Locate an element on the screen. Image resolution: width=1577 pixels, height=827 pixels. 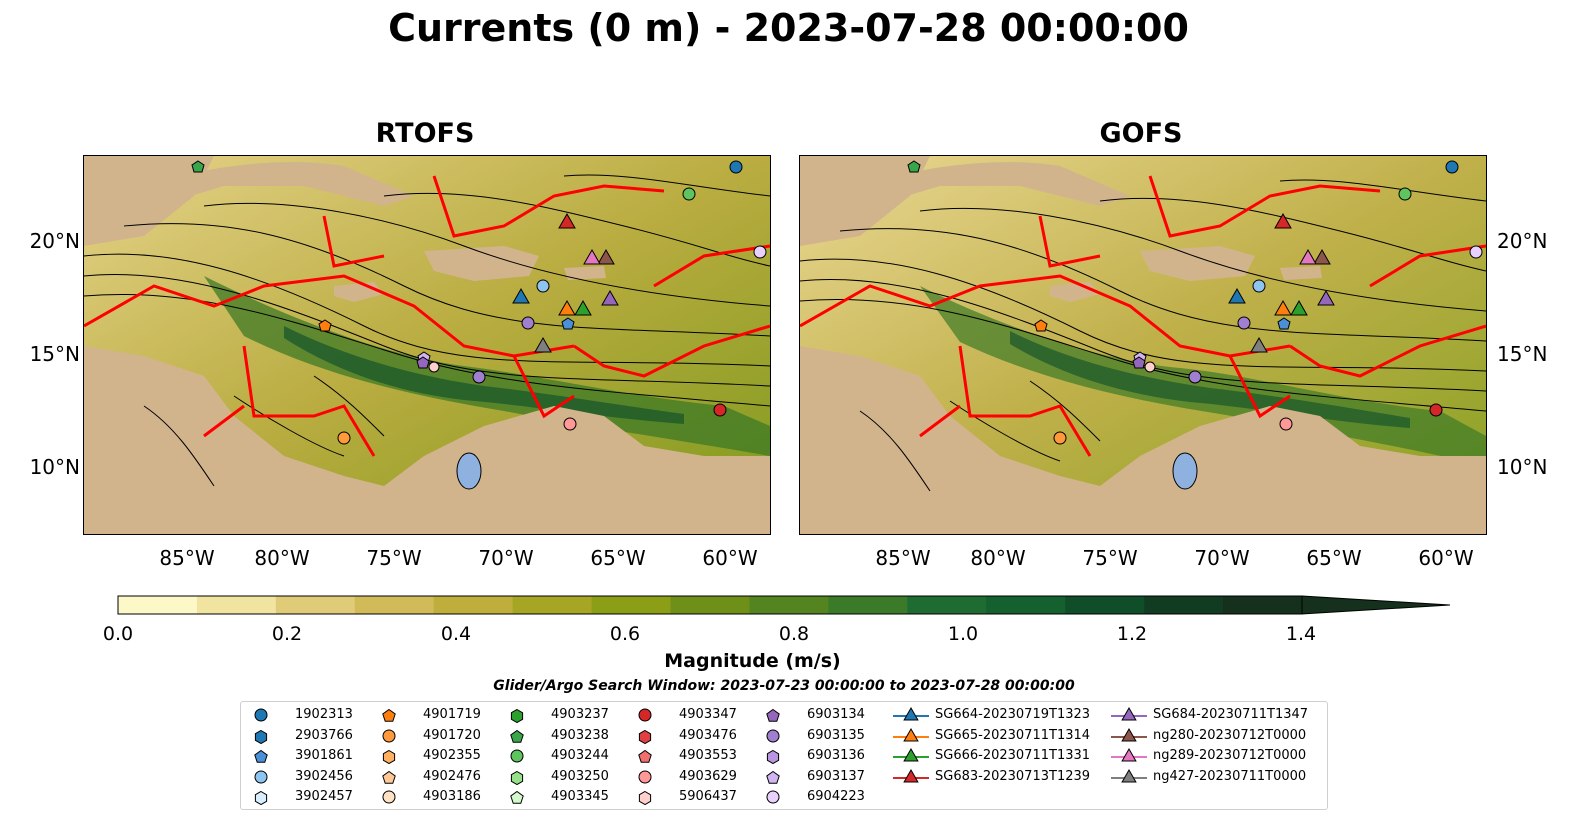
colorbar-tick: 0.4 is located at coordinates (456, 634).